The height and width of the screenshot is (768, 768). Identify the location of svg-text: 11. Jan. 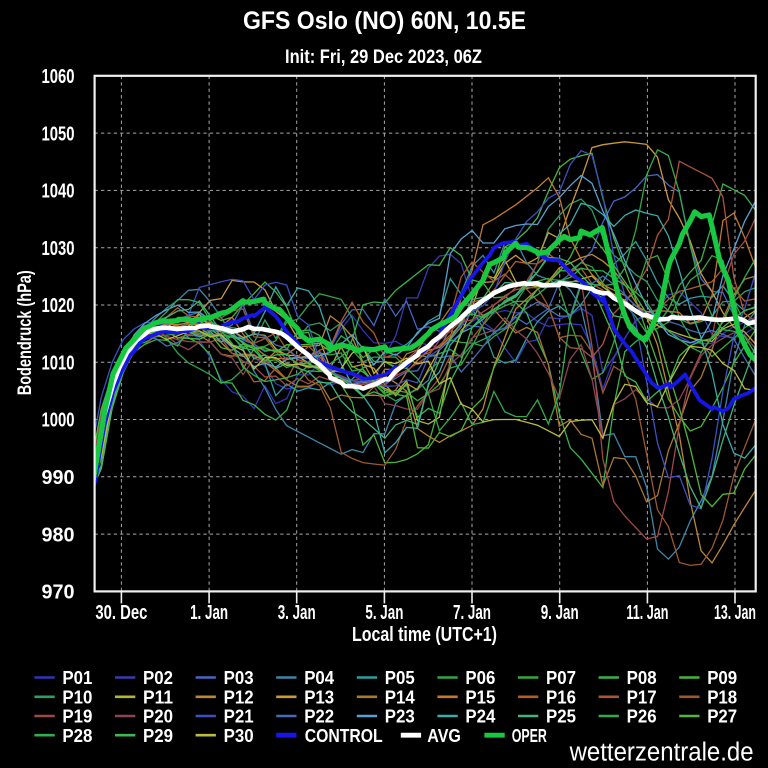
(647, 613).